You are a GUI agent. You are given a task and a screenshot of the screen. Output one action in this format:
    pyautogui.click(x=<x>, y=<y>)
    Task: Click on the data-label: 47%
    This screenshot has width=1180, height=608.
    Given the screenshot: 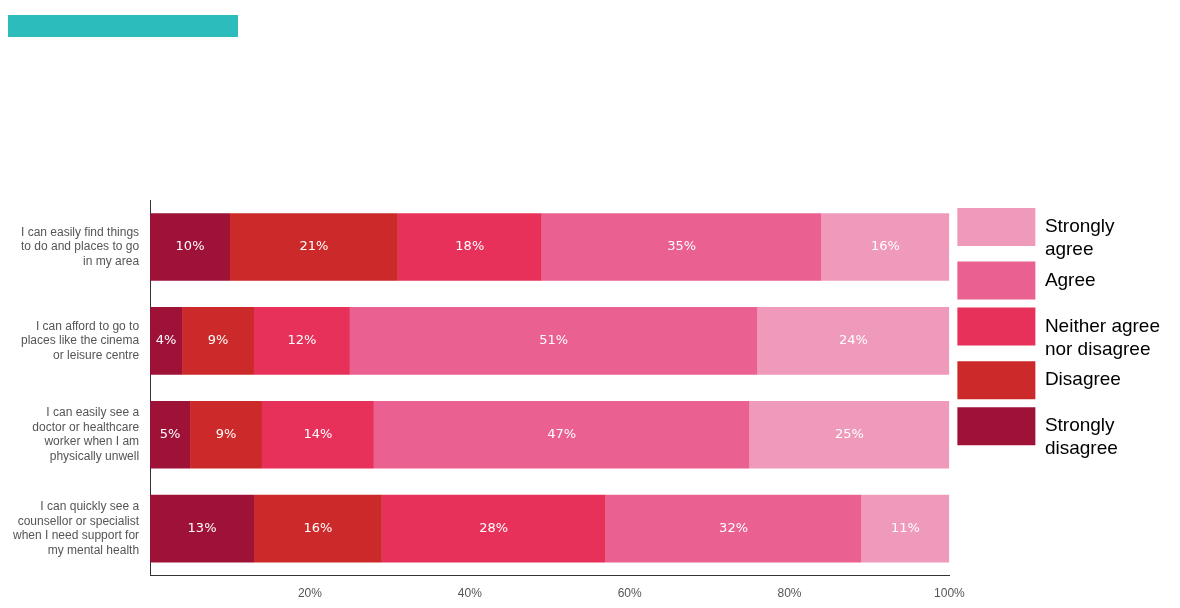 What is the action you would take?
    pyautogui.click(x=562, y=434)
    